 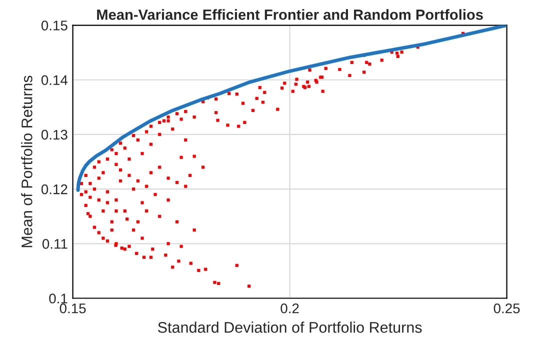 What do you see at coordinates (507, 308) in the screenshot?
I see `x-tick-label: 0.25` at bounding box center [507, 308].